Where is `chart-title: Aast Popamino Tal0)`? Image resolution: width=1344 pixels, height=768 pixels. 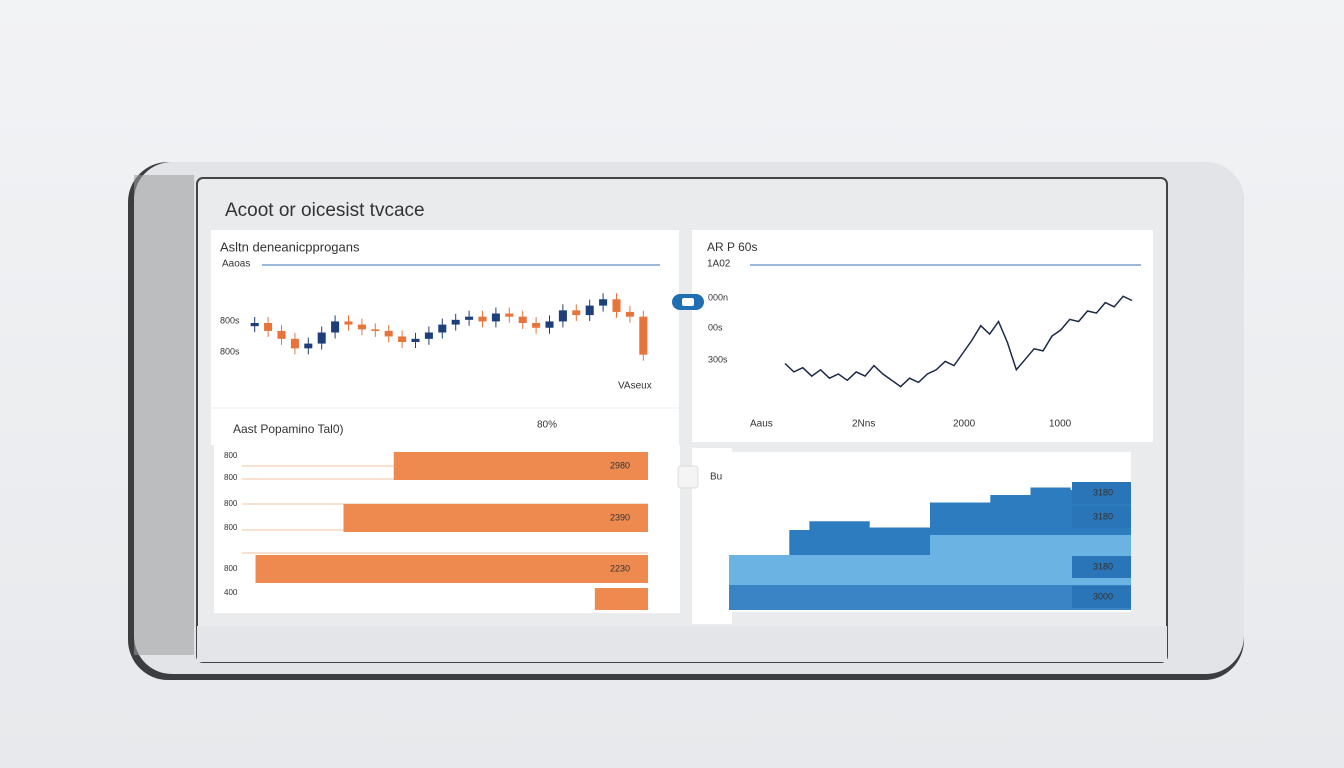 chart-title: Aast Popamino Tal0) is located at coordinates (288, 429).